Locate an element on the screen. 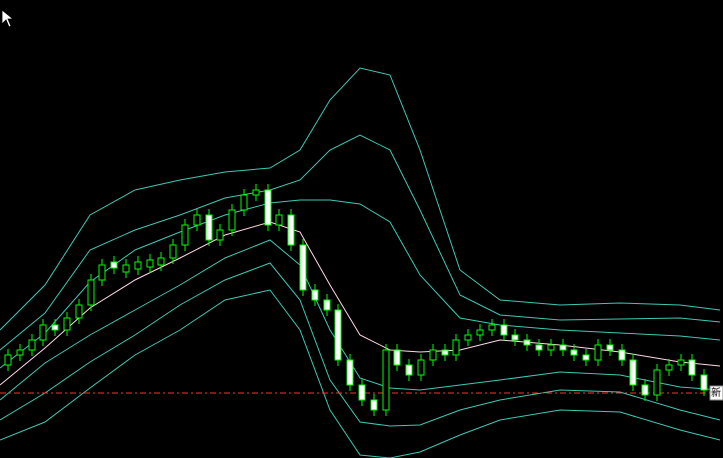 Image resolution: width=723 pixels, height=458 pixels. price-tag-box is located at coordinates (716, 393).